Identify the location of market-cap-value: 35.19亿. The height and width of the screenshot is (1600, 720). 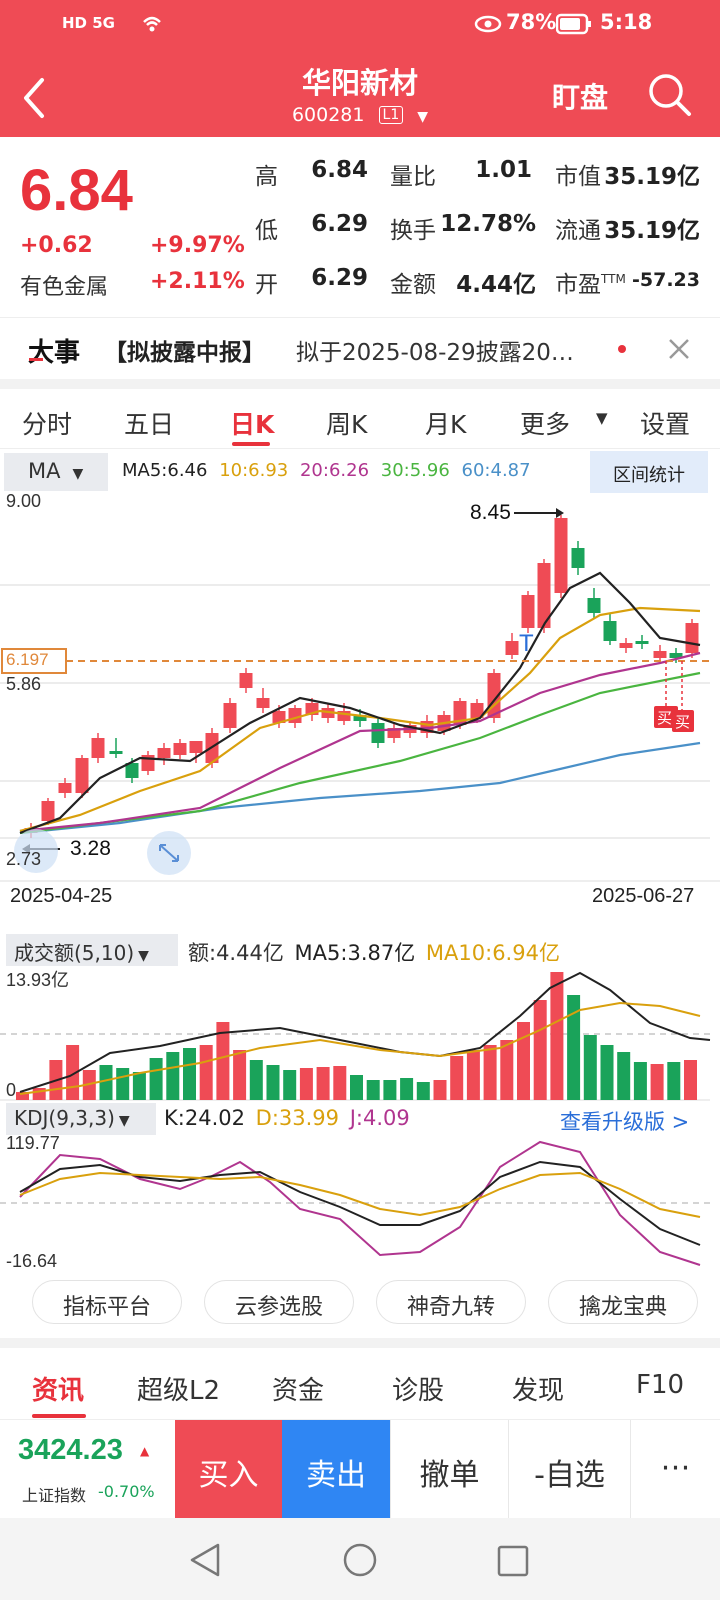
(652, 177).